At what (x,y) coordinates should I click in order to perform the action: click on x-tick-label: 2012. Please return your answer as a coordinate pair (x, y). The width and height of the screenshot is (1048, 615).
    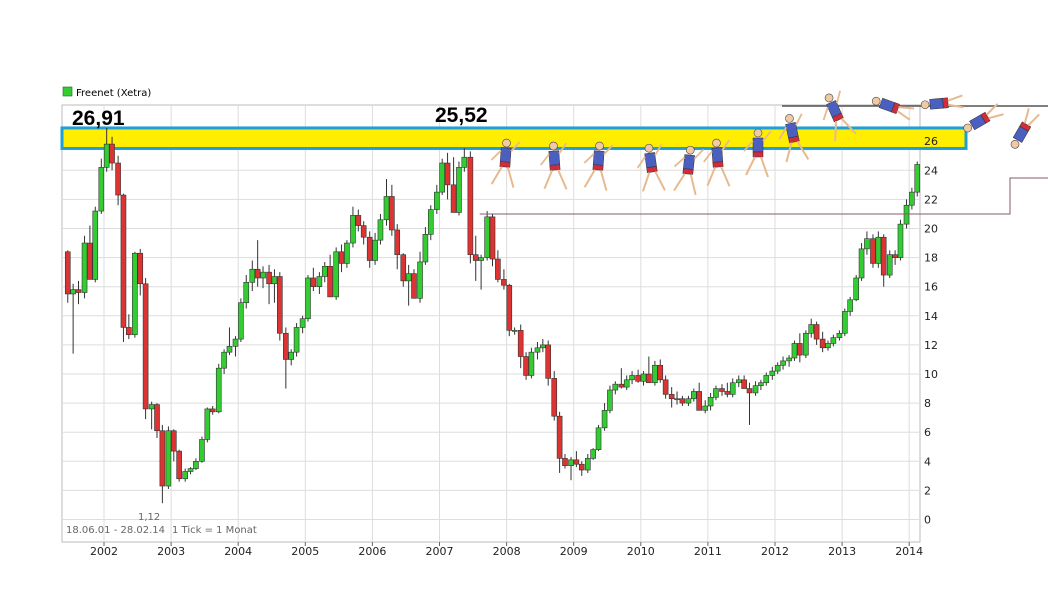
    Looking at the image, I should click on (775, 551).